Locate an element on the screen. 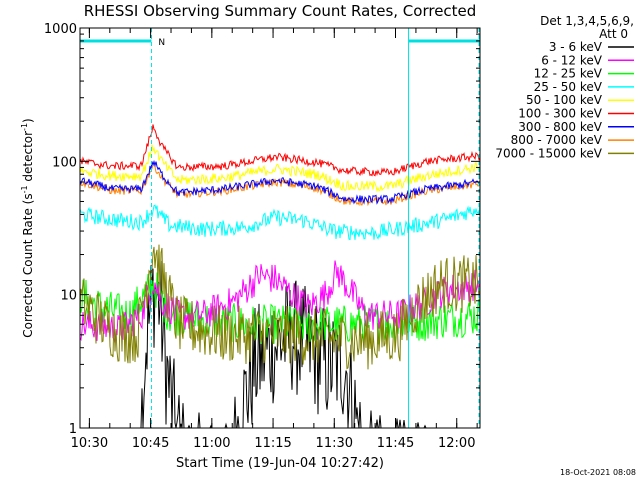 This screenshot has height=480, width=640. y-axis-label-part-1: Corrected Count Rate (s is located at coordinates (28, 265).